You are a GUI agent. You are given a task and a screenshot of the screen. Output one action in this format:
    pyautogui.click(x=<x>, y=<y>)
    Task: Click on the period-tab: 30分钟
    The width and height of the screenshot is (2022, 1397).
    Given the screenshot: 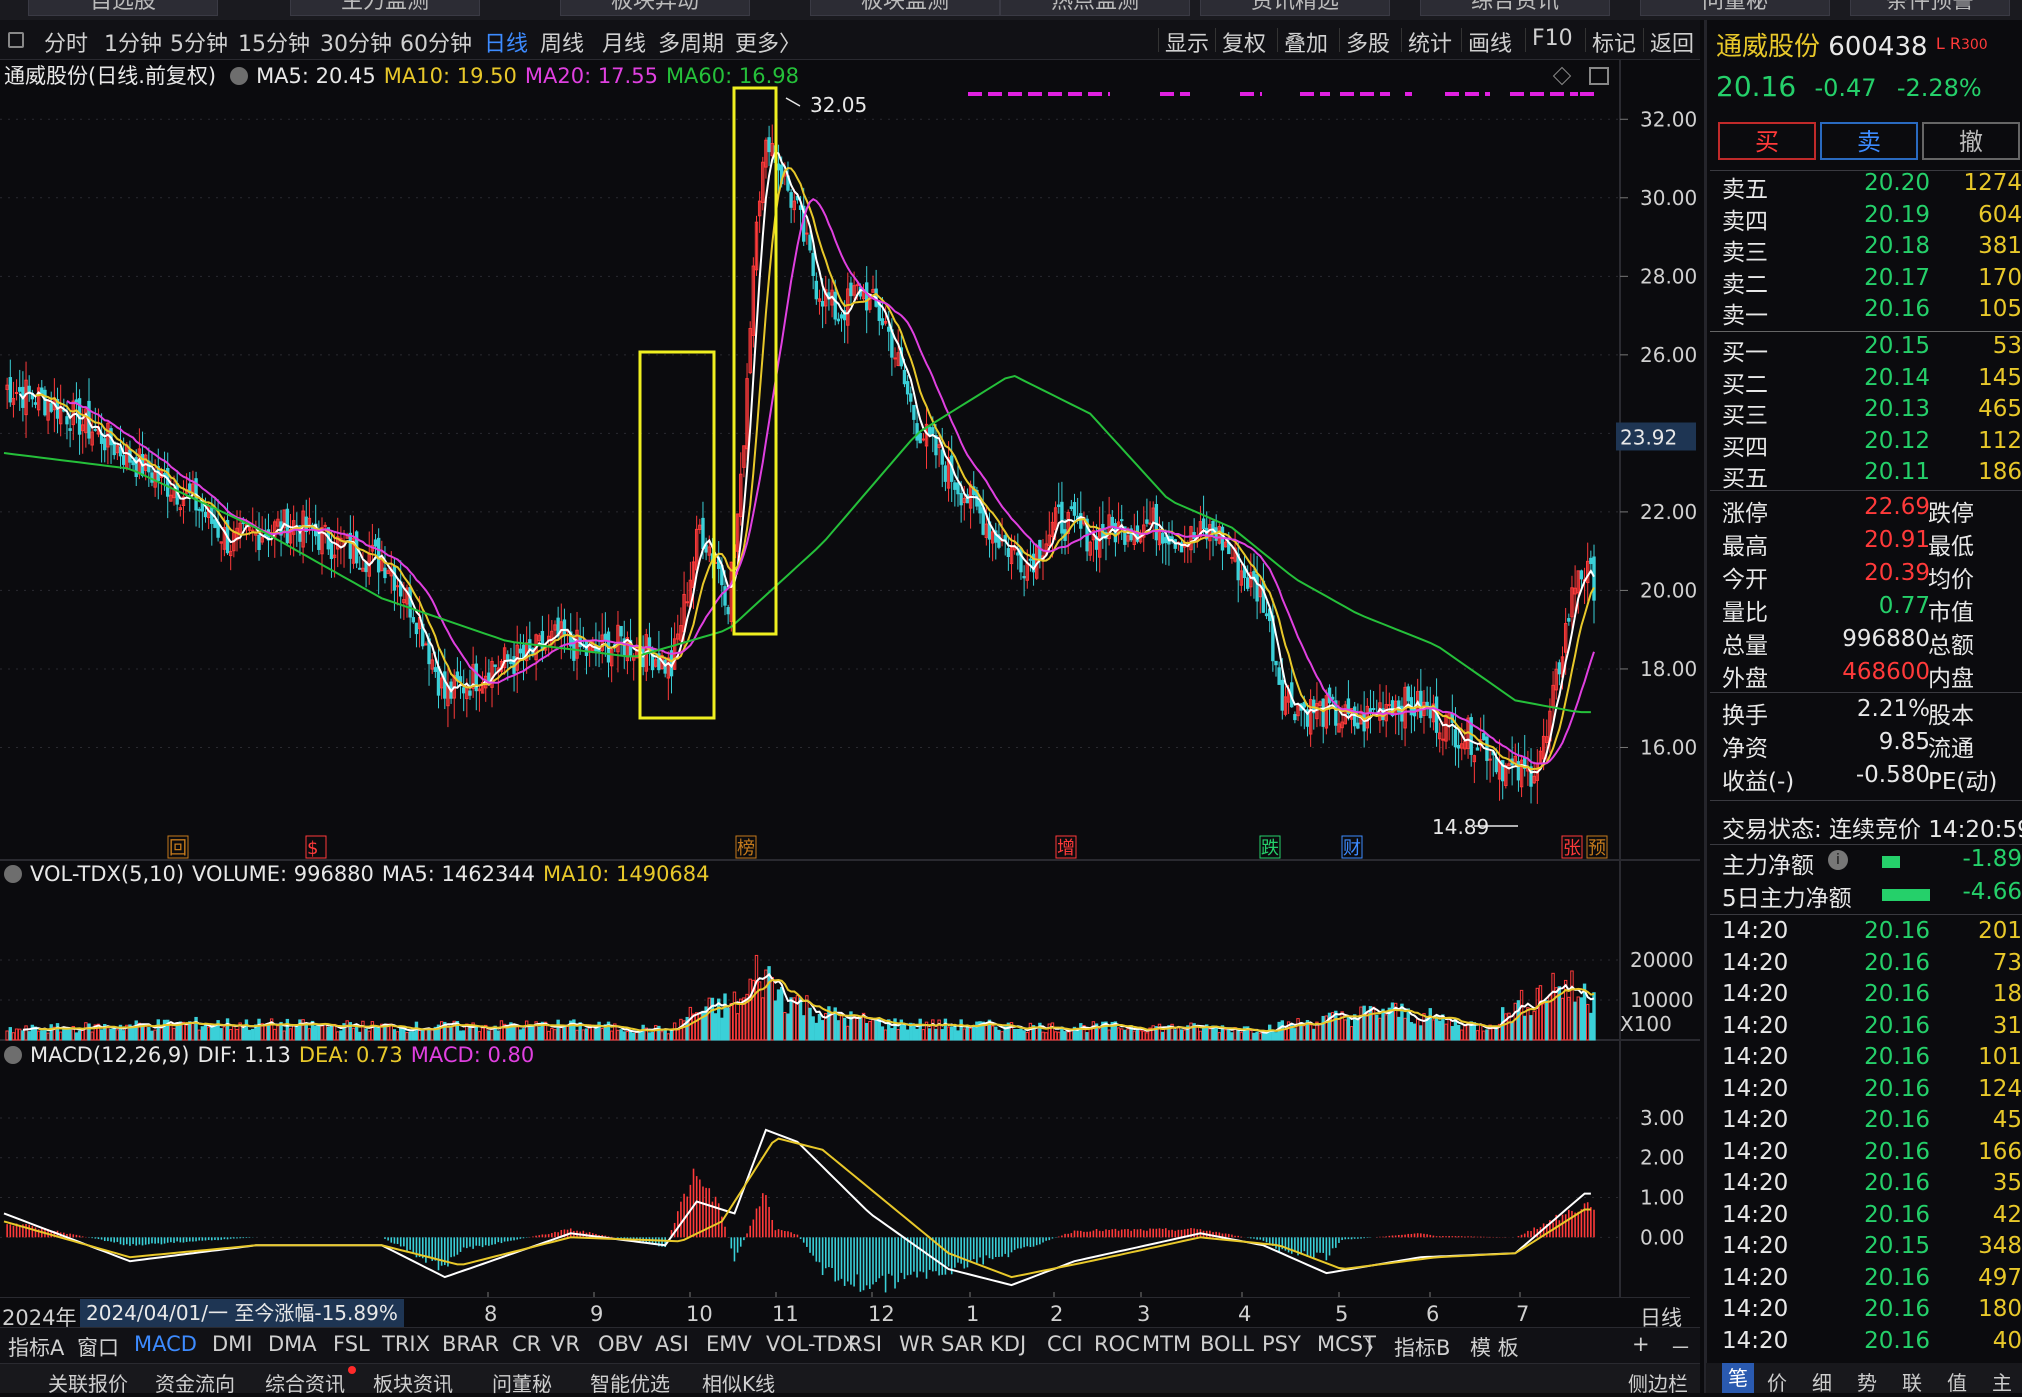 What is the action you would take?
    pyautogui.click(x=356, y=44)
    